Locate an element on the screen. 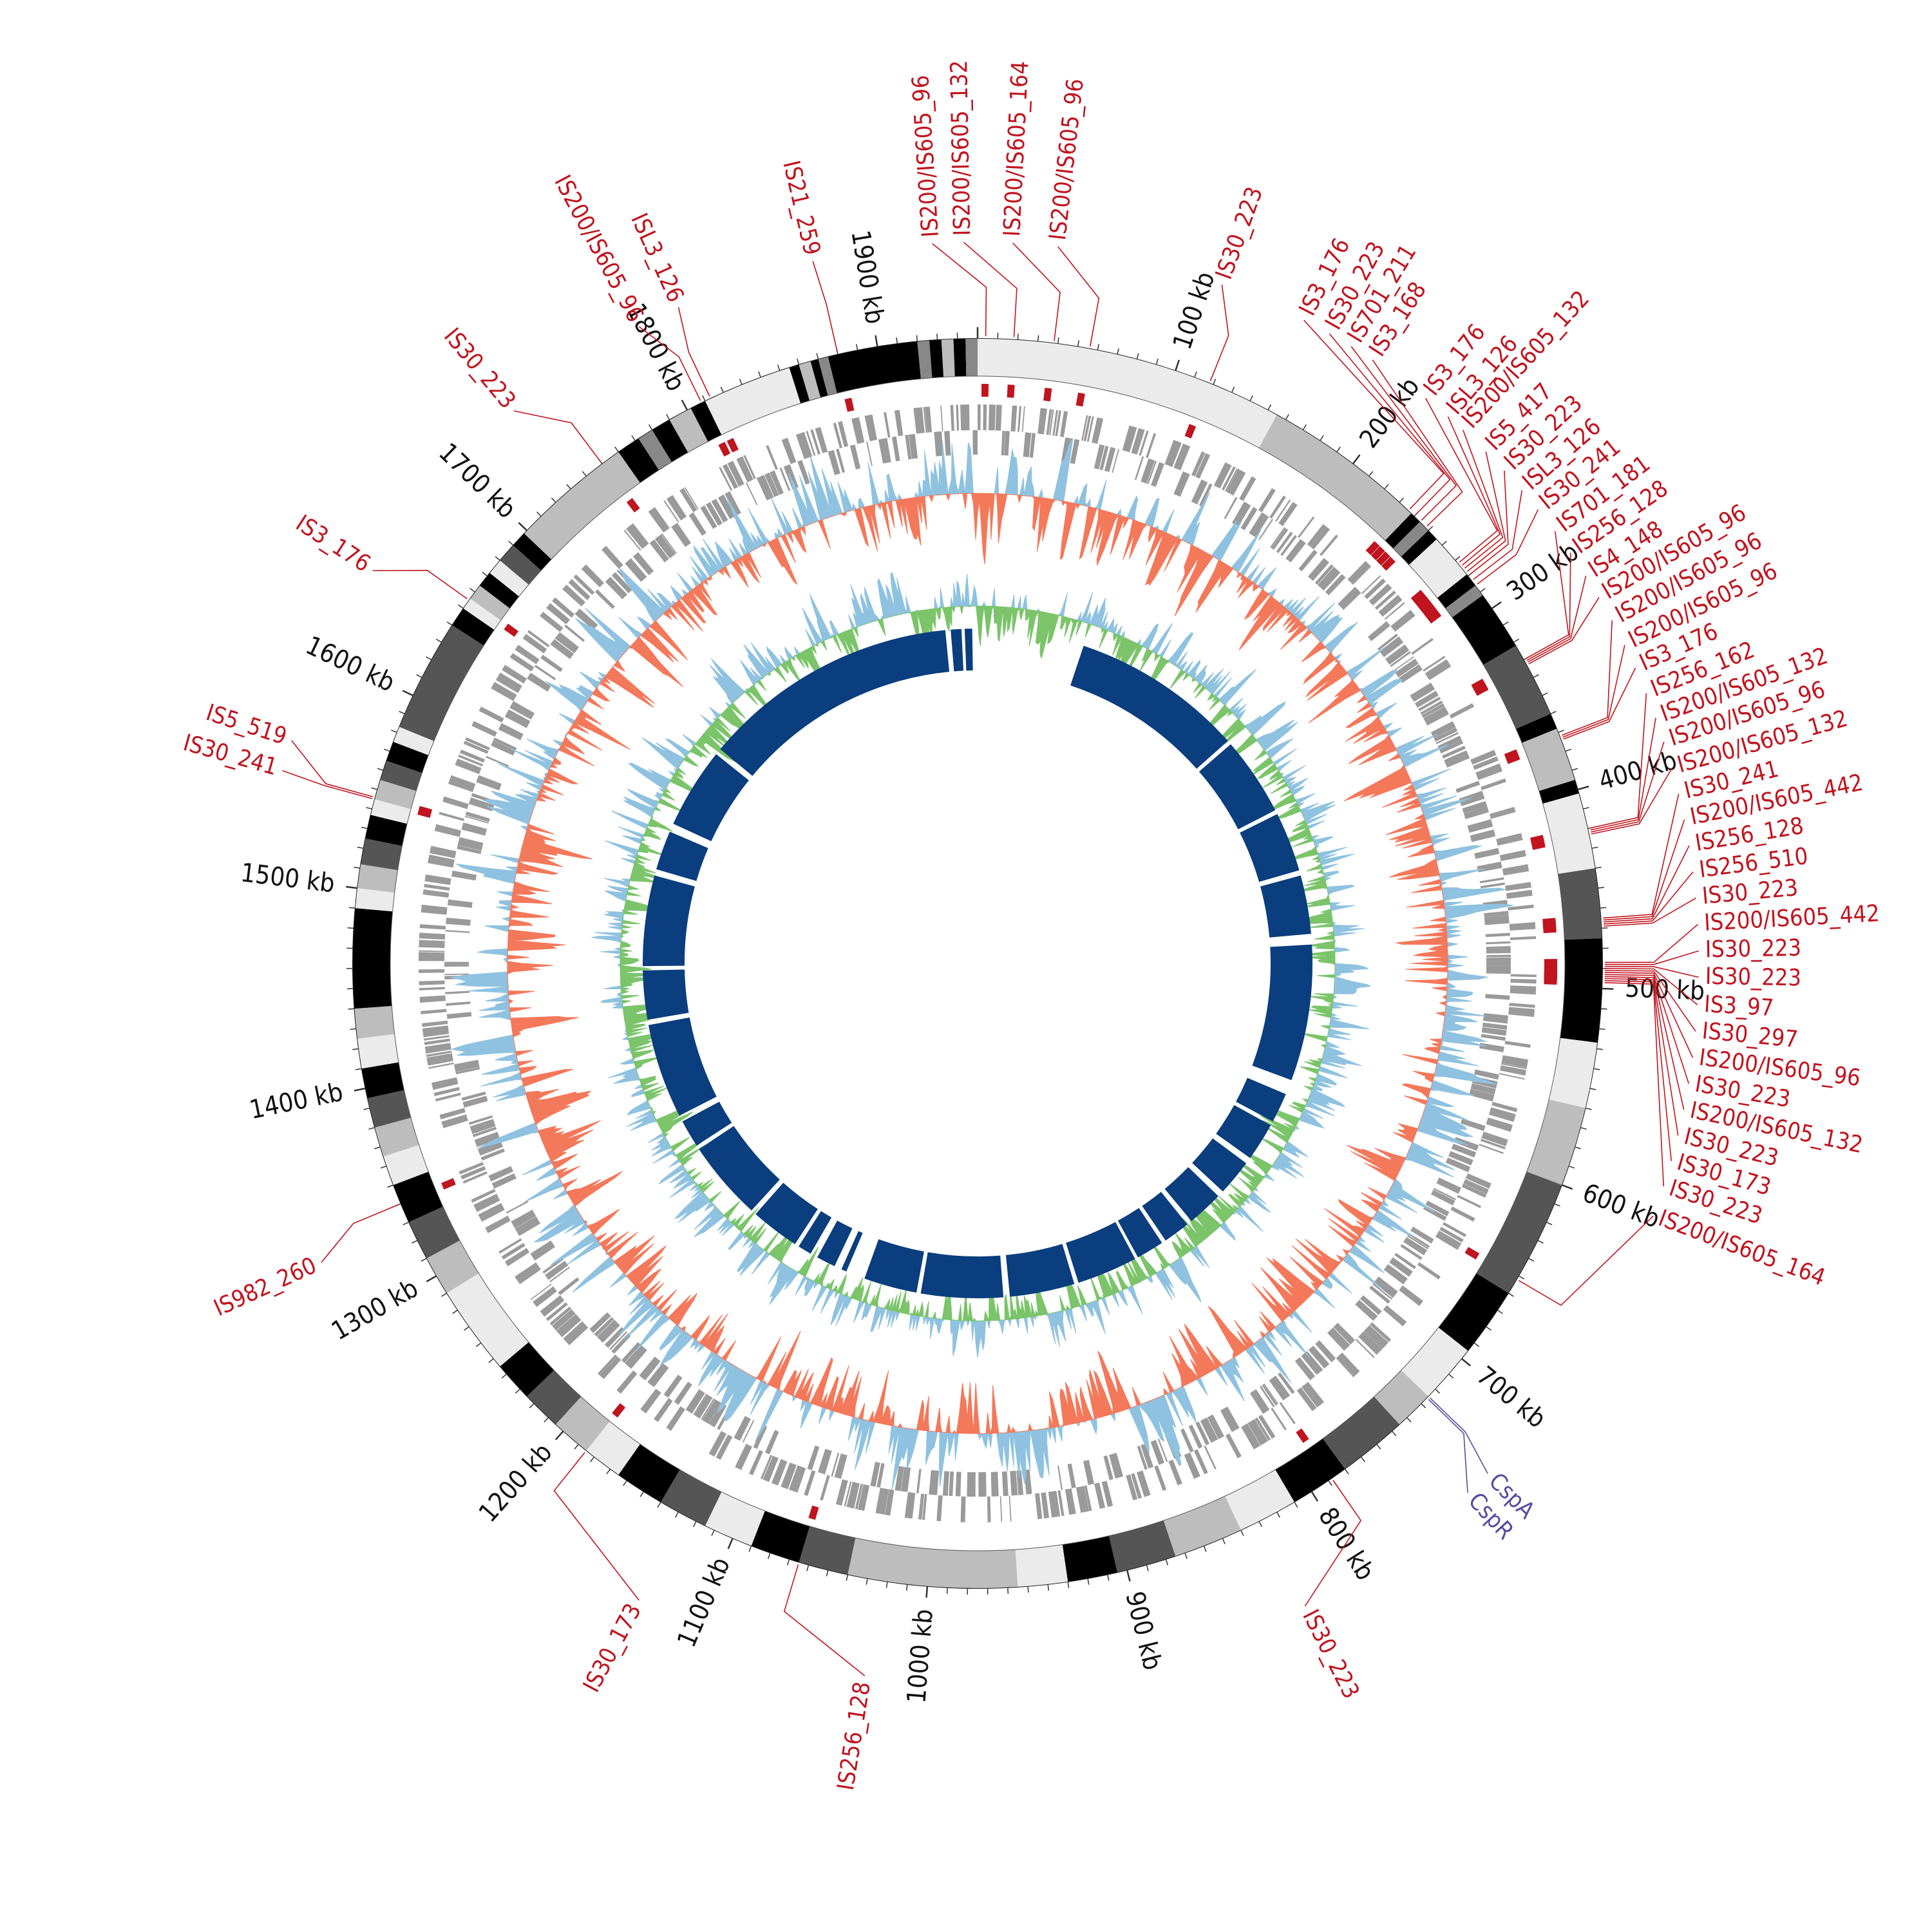 The height and width of the screenshot is (1932, 1932). kb-tick-label: 1500 kb is located at coordinates (287, 878).